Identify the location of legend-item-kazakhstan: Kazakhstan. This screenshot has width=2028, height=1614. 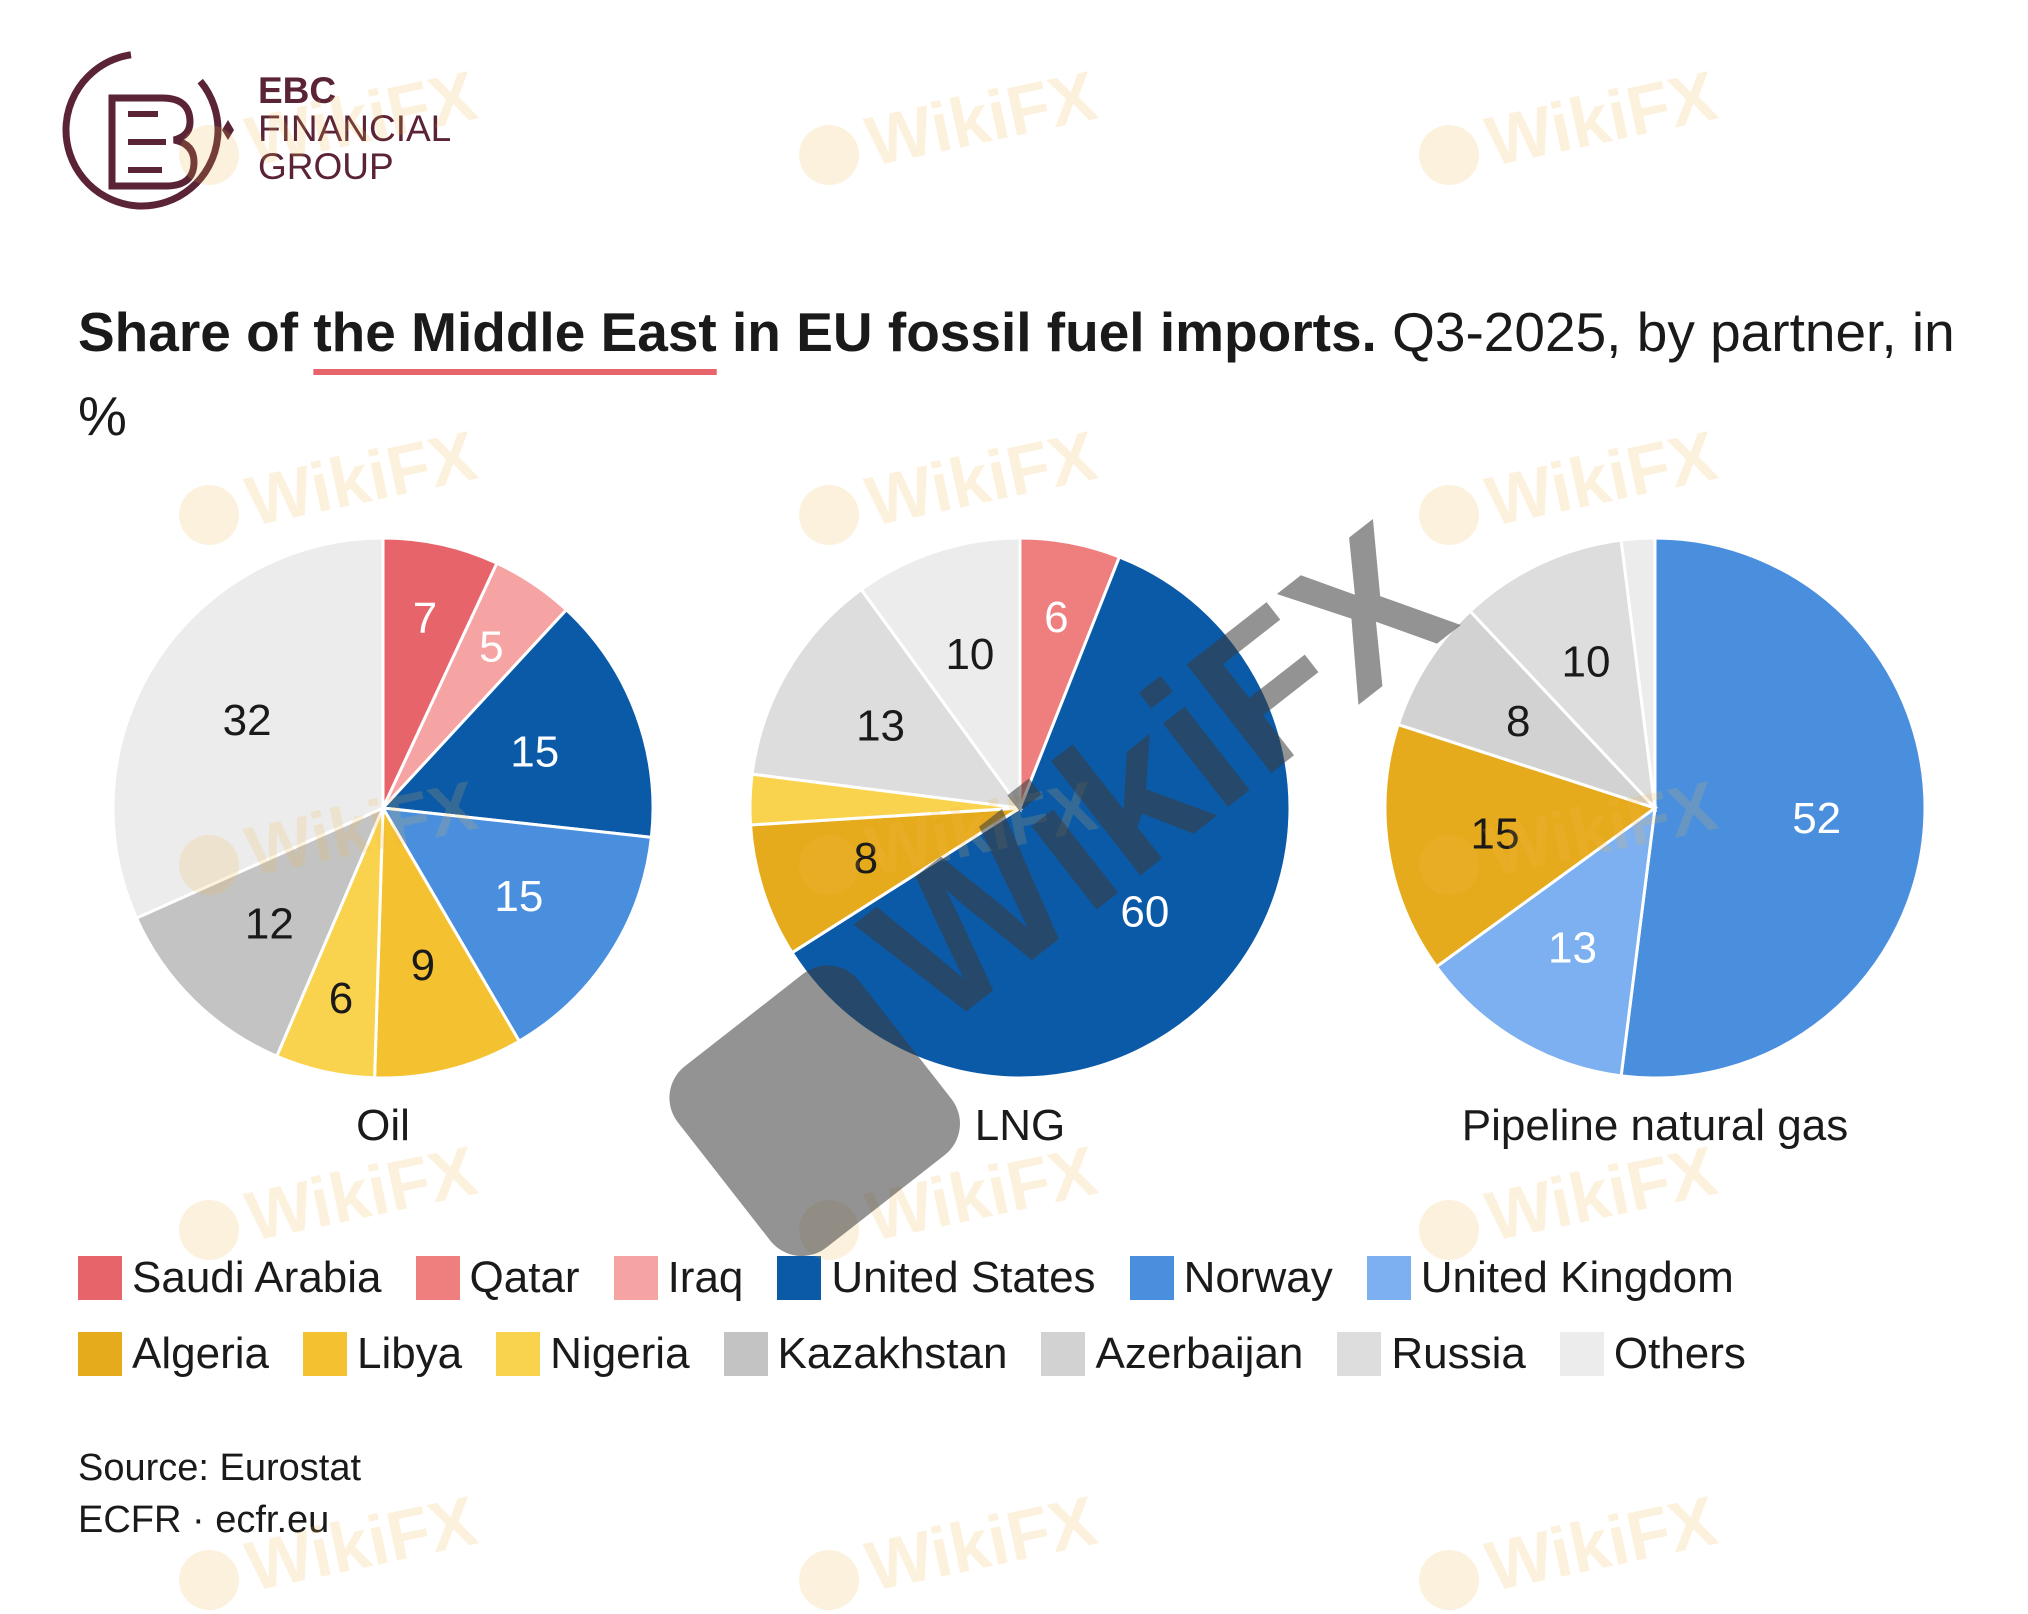
(865, 1354).